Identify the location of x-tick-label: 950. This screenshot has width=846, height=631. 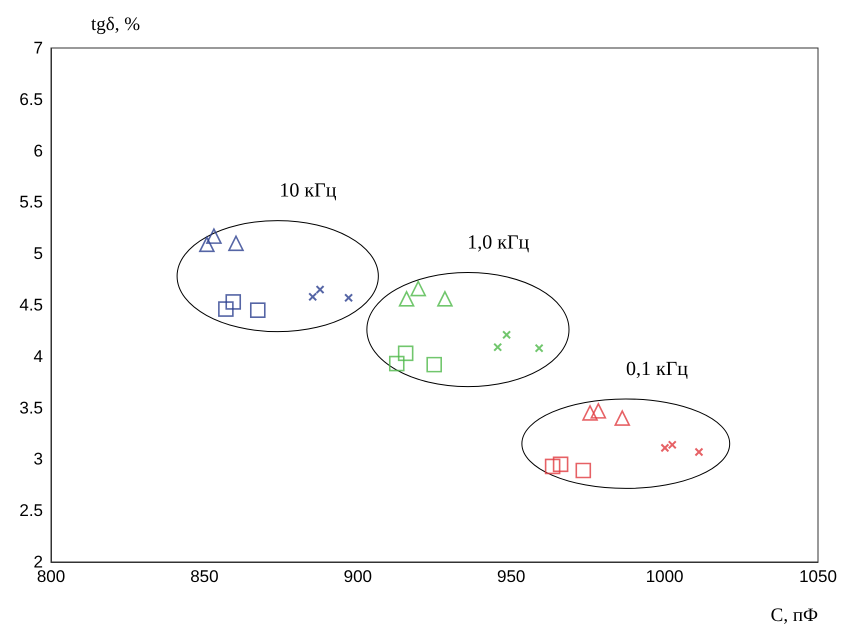
(511, 576).